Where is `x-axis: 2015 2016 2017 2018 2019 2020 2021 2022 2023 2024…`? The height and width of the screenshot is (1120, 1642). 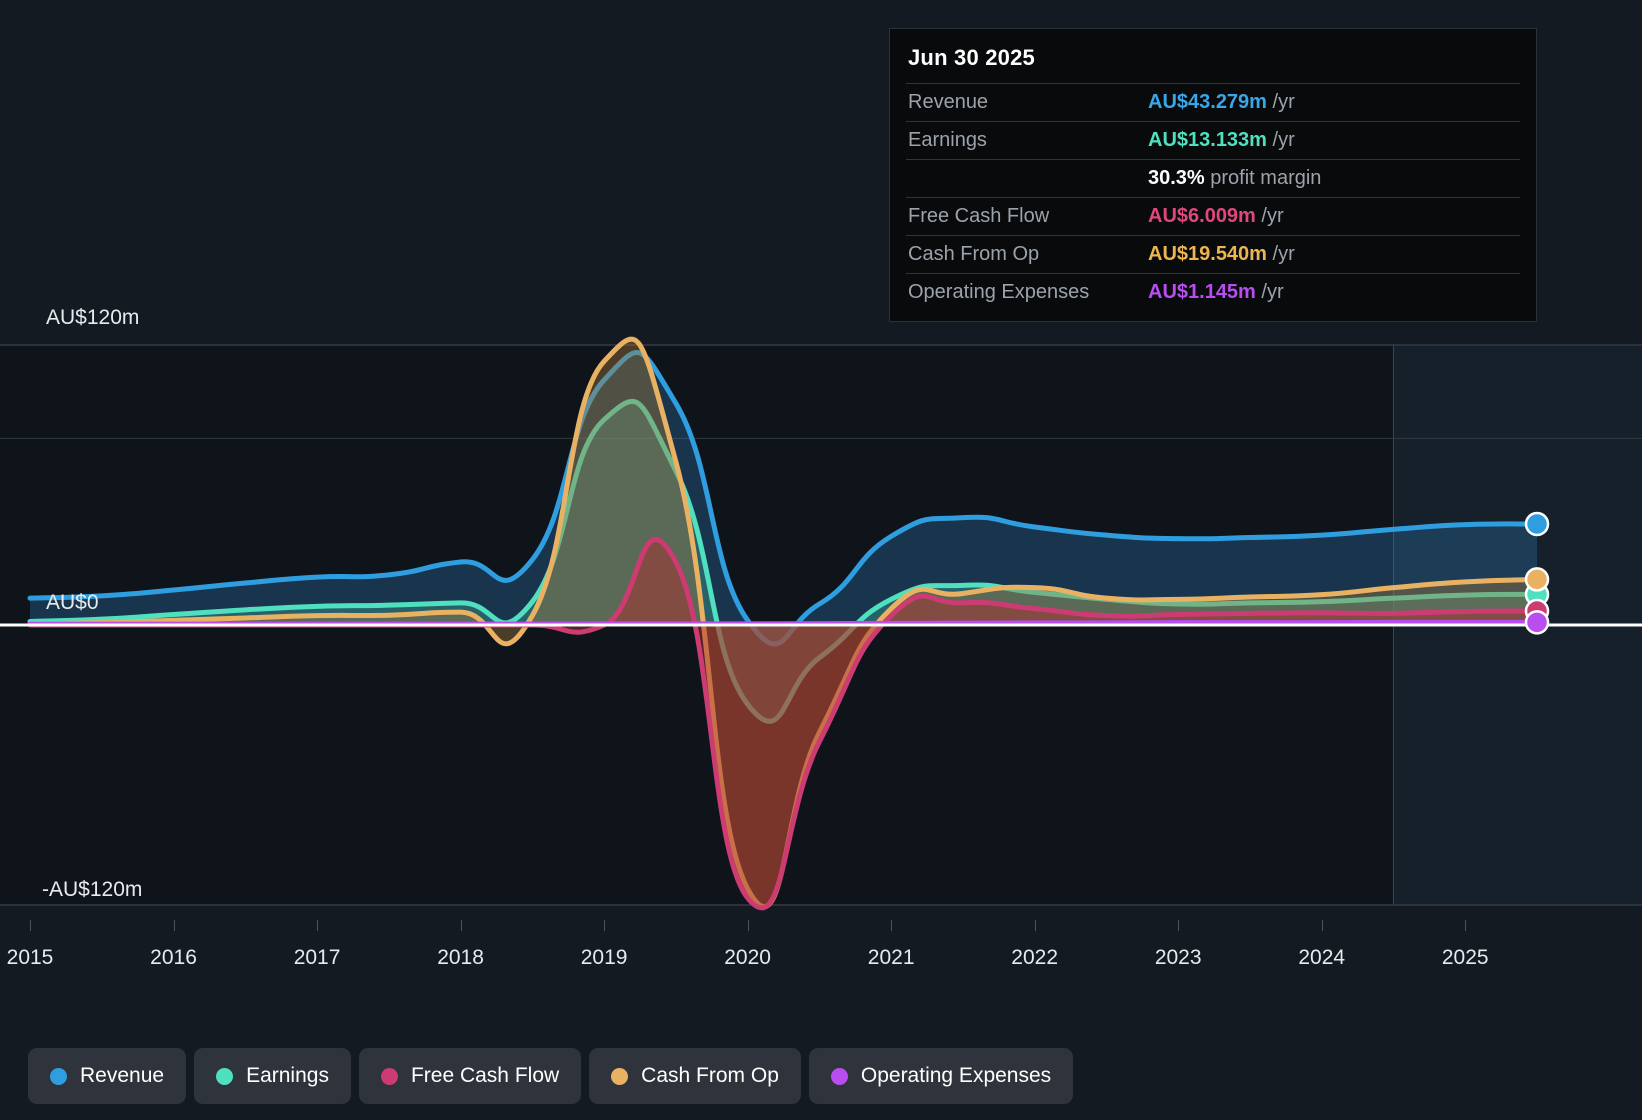
x-axis: 2015 2016 2017 2018 2019 2020 2021 2022 2023 2024… is located at coordinates (821, 950).